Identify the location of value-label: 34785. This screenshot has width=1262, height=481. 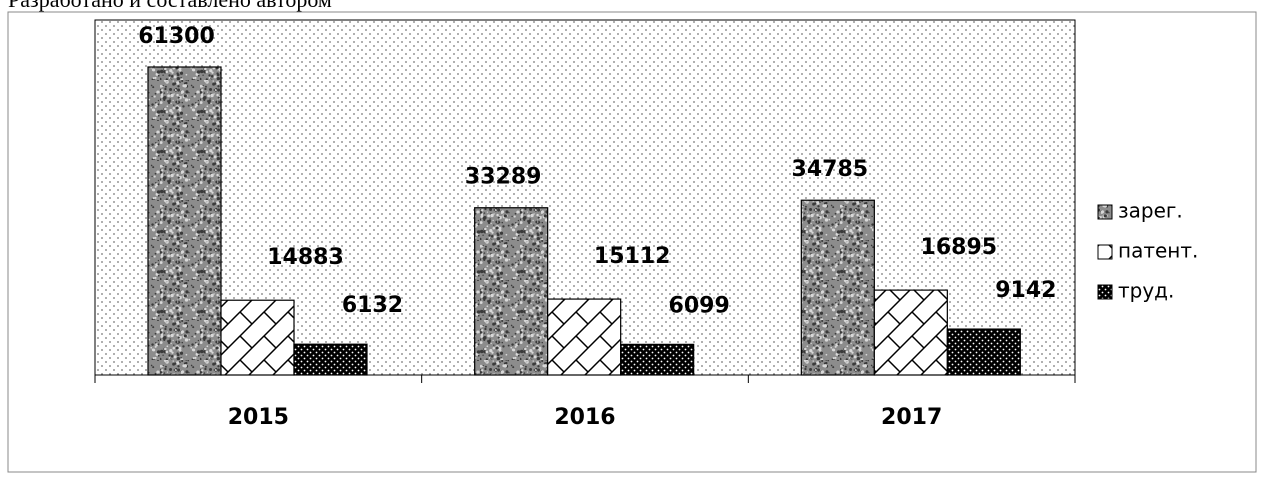
(830, 169).